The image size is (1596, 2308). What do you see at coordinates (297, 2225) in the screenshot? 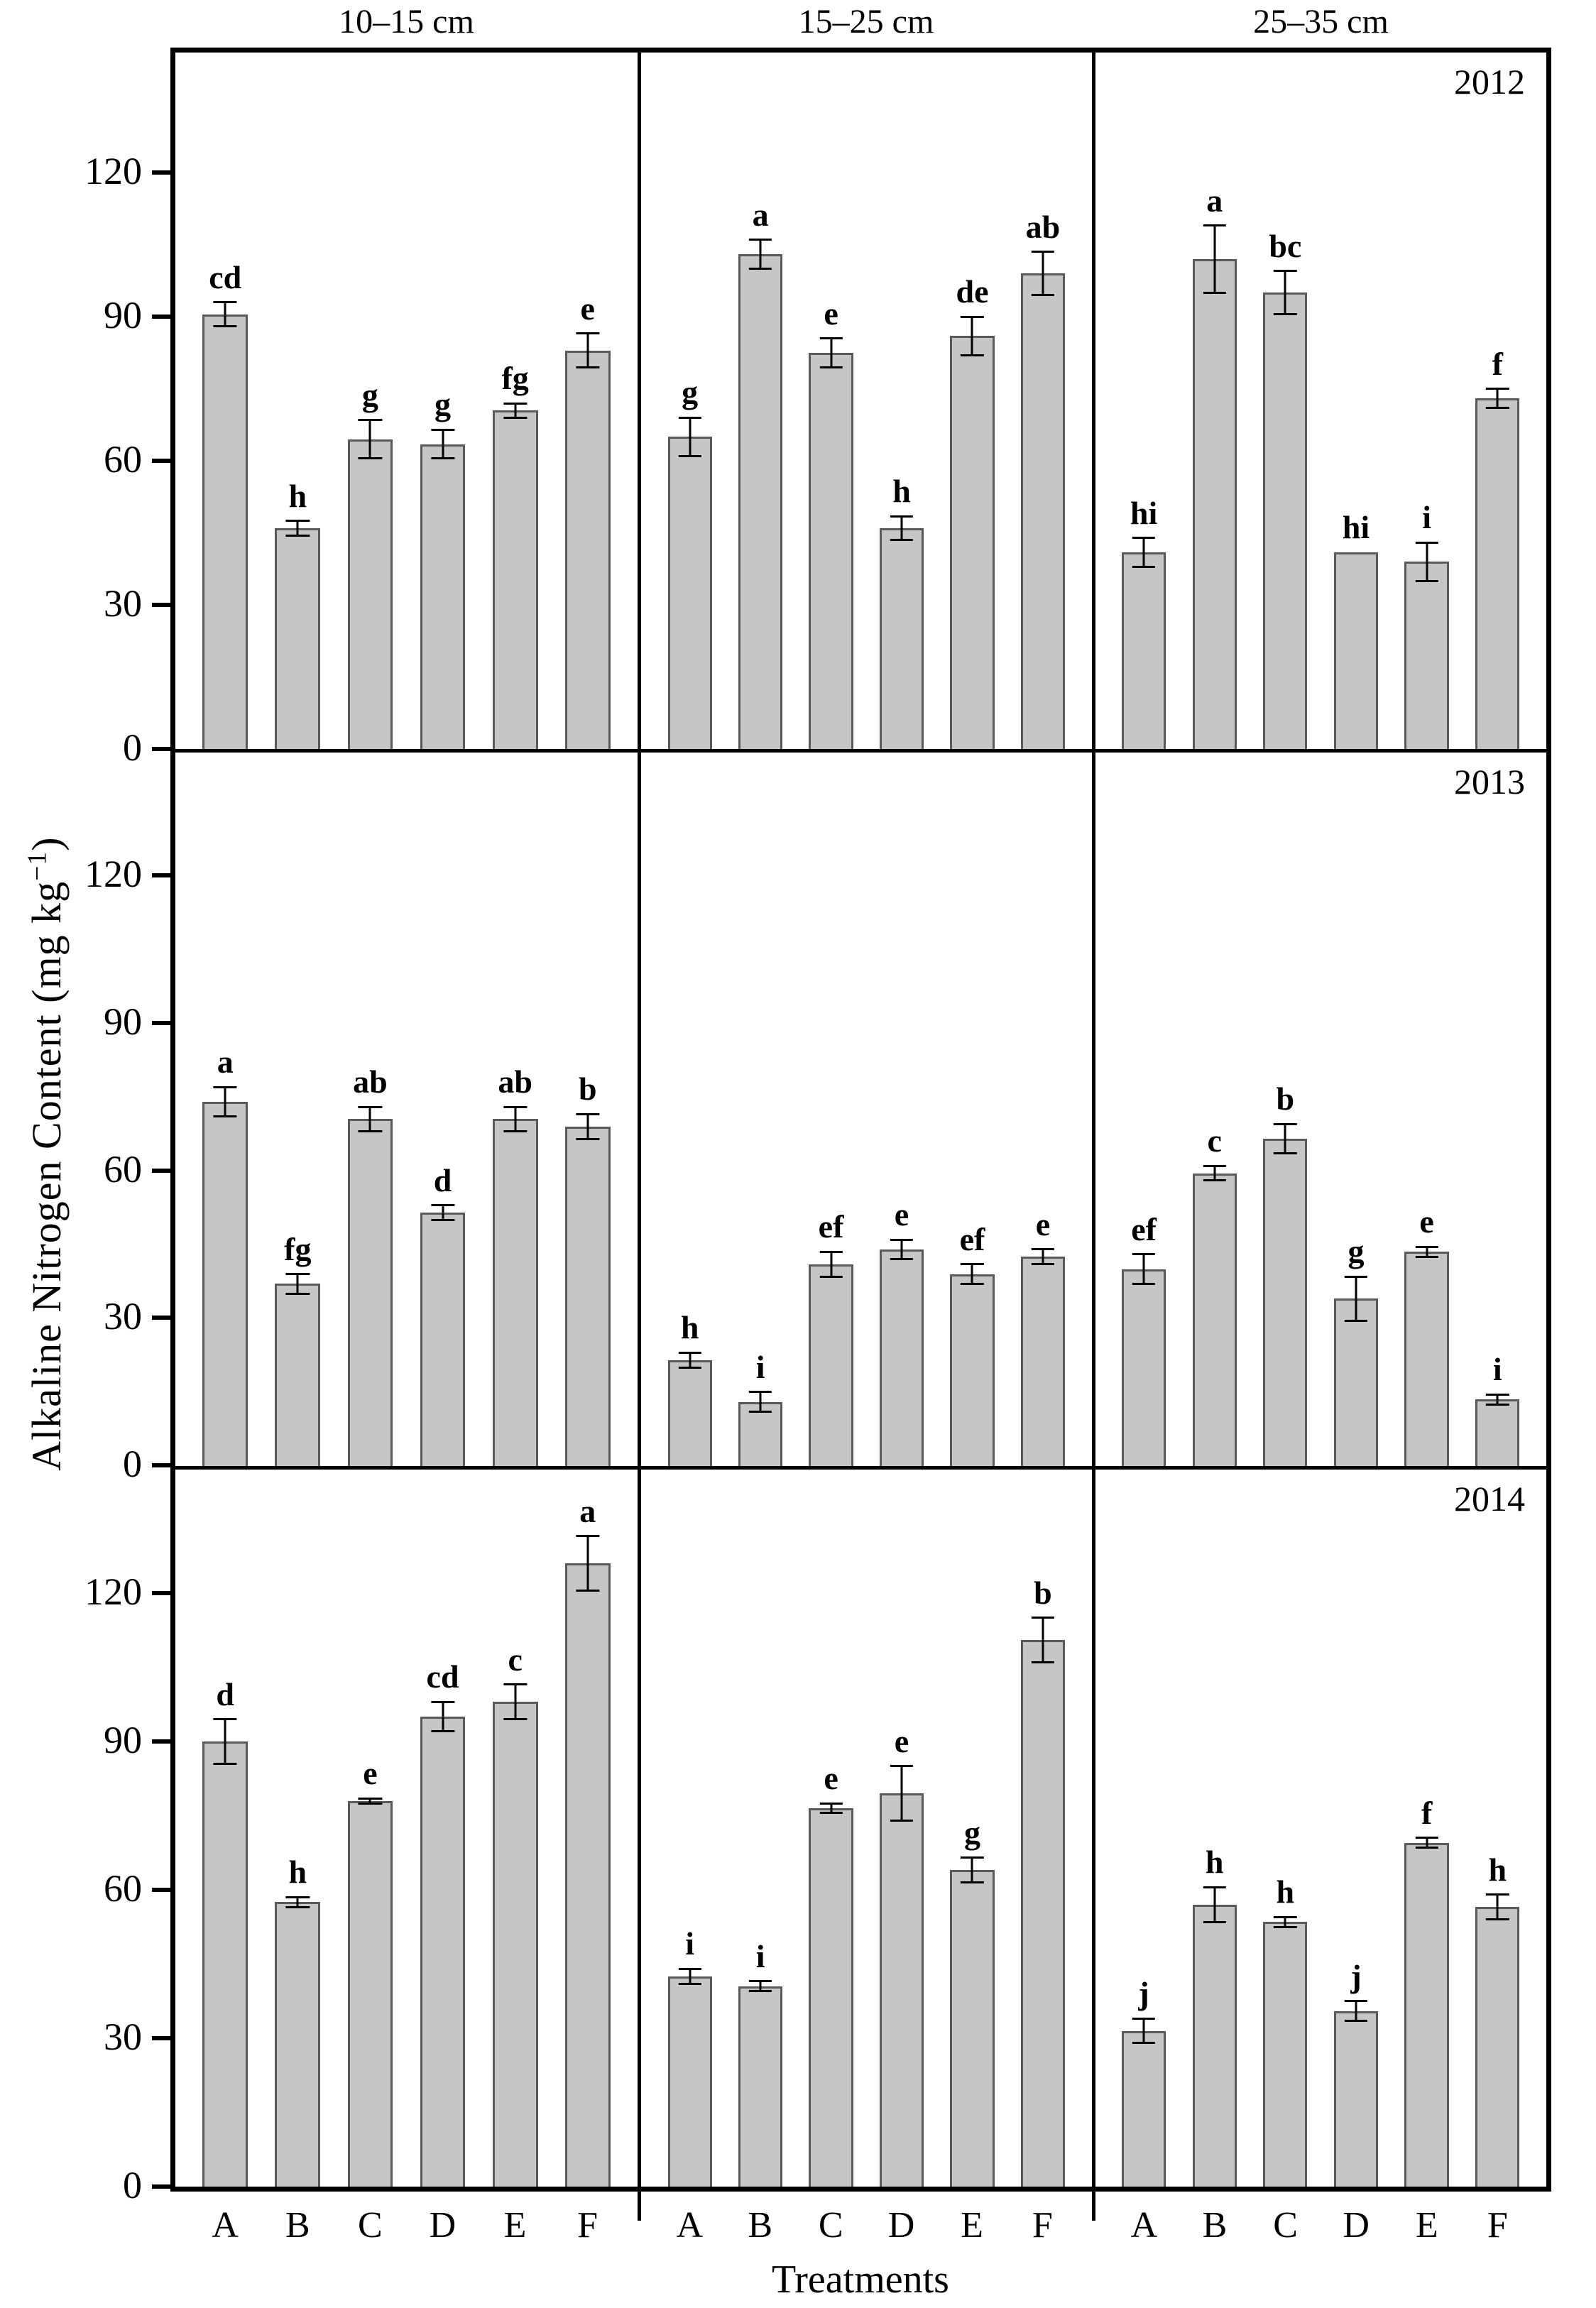
I see `treatment-letter-B: B` at bounding box center [297, 2225].